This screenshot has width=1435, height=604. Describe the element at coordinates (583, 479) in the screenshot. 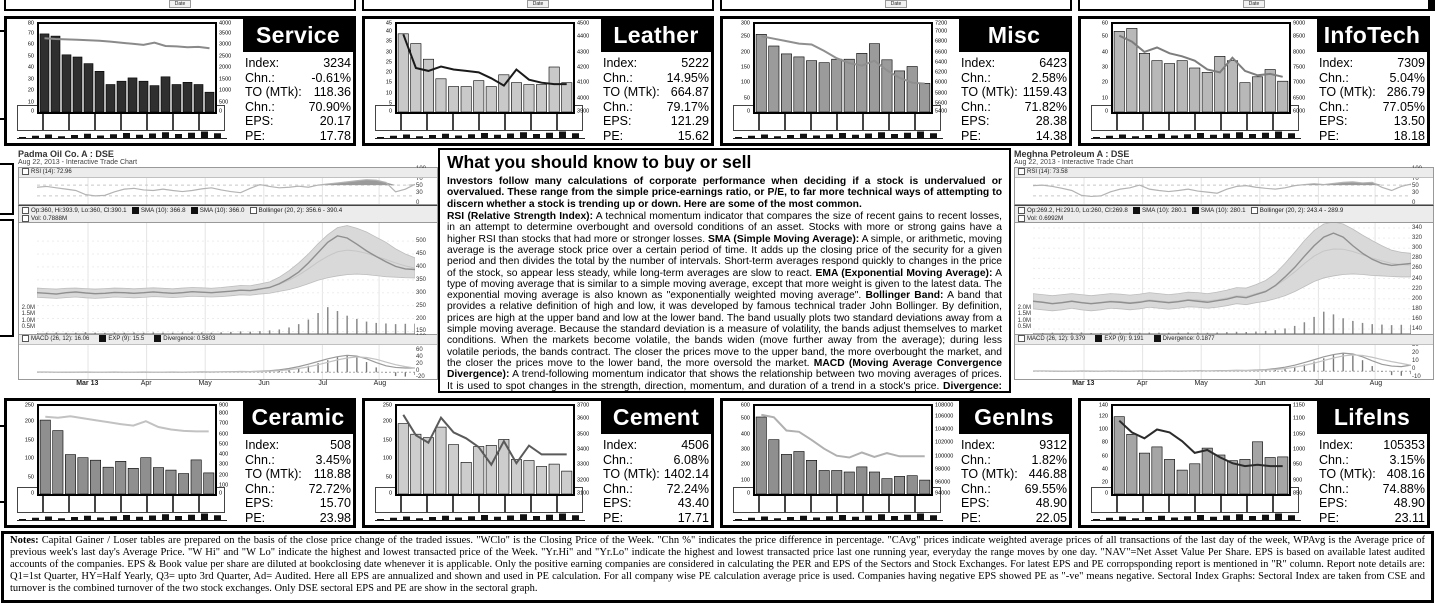

I see `axis-tick-label: 3200` at that location.